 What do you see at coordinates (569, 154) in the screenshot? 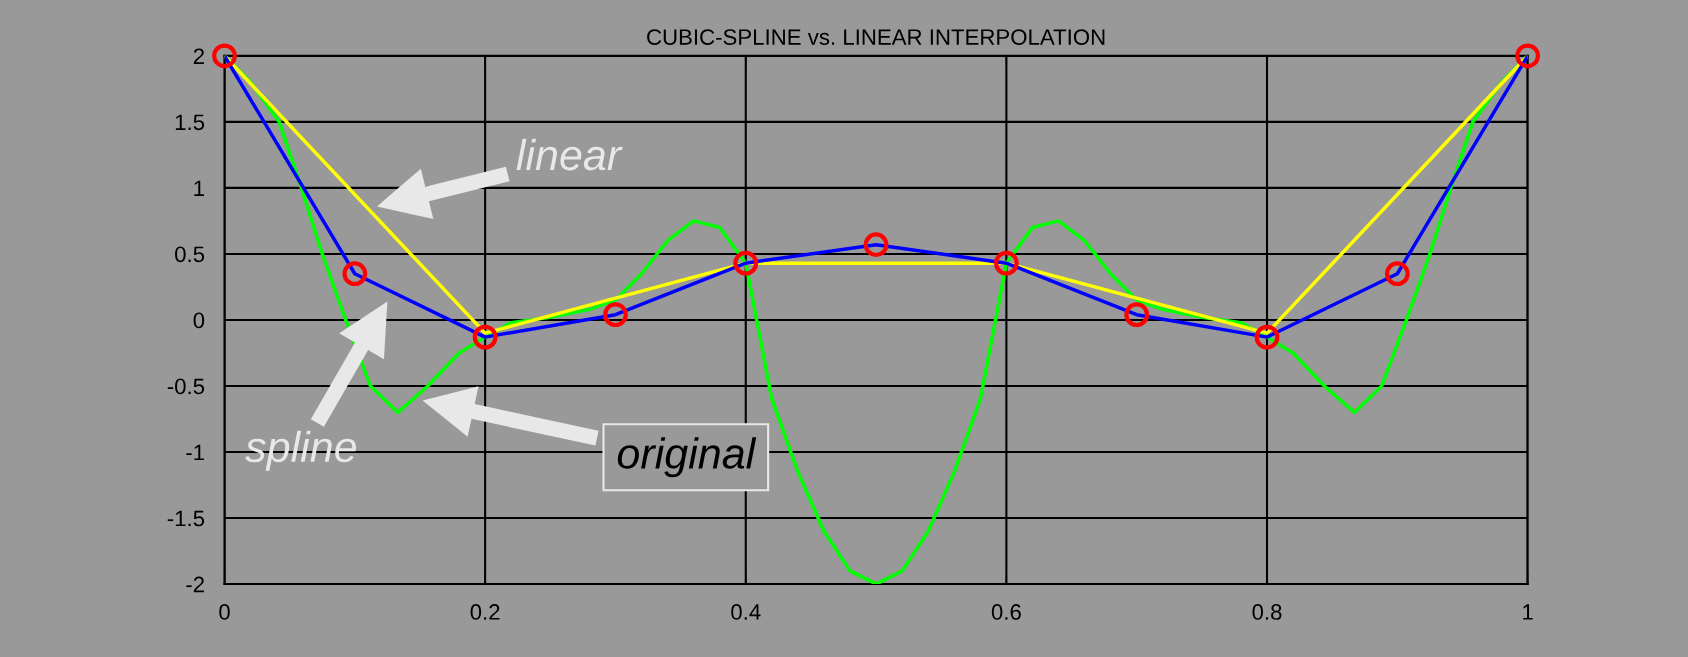
I see `annotation: linear` at bounding box center [569, 154].